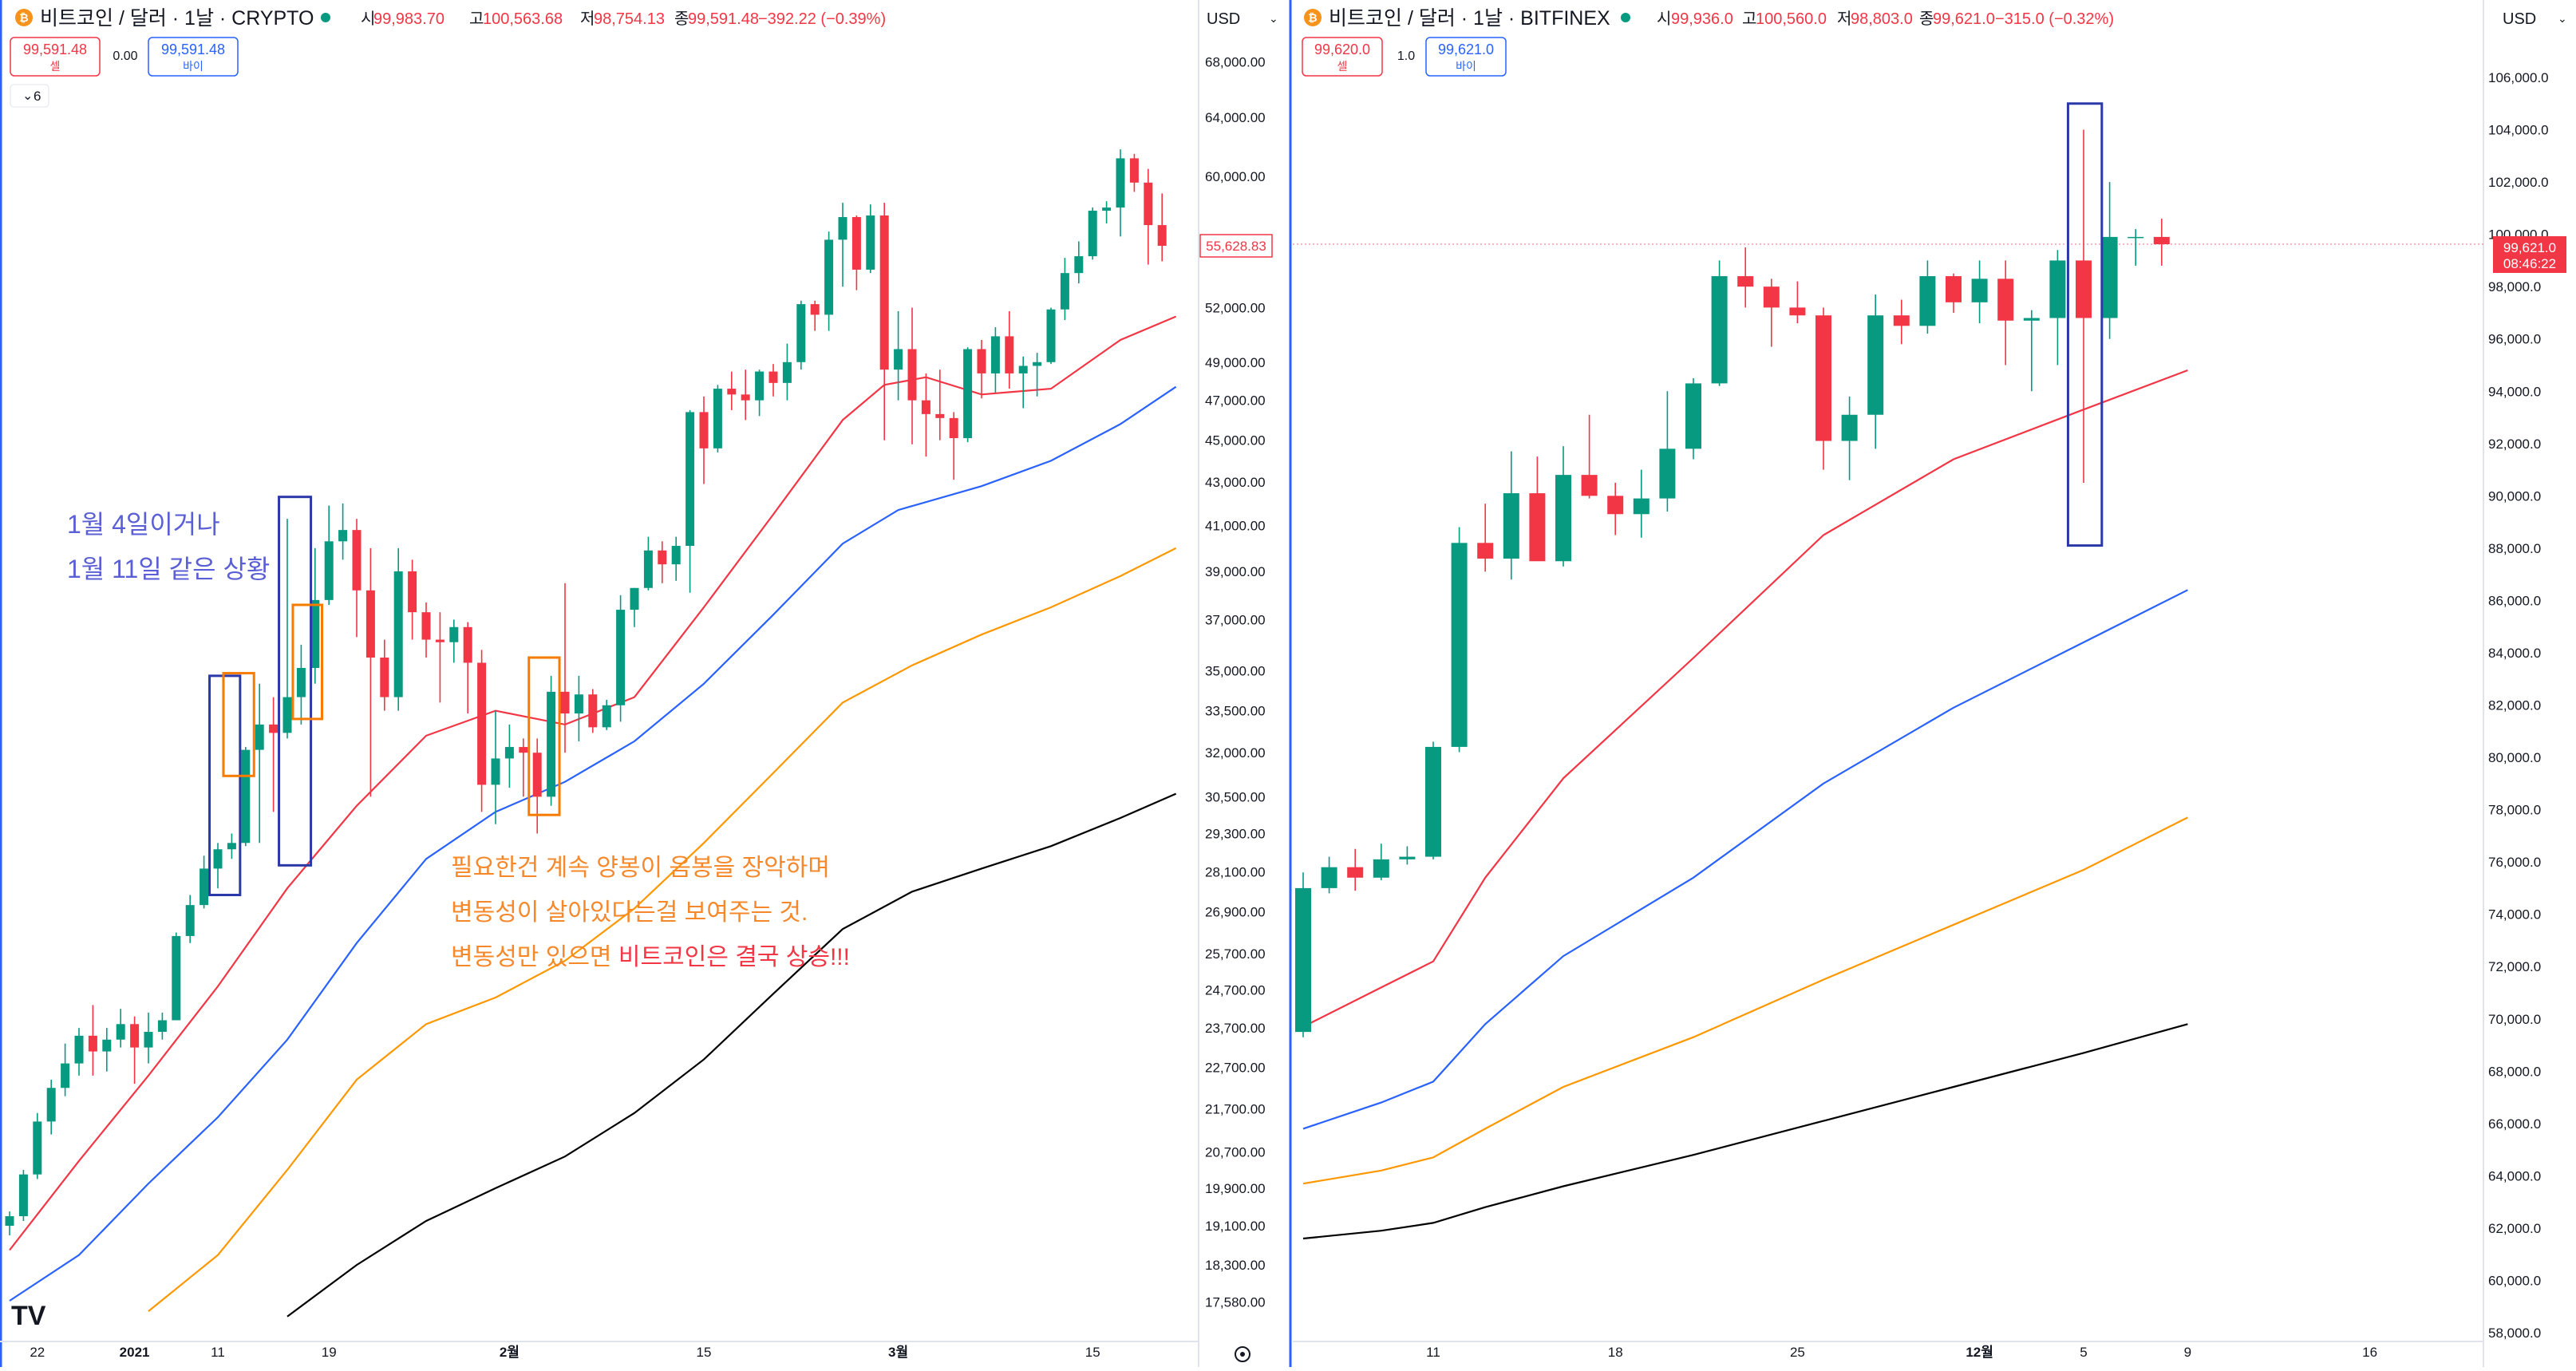 This screenshot has height=1371, width=2576. Describe the element at coordinates (368, 19) in the screenshot. I see `left-open-label: 시` at that location.